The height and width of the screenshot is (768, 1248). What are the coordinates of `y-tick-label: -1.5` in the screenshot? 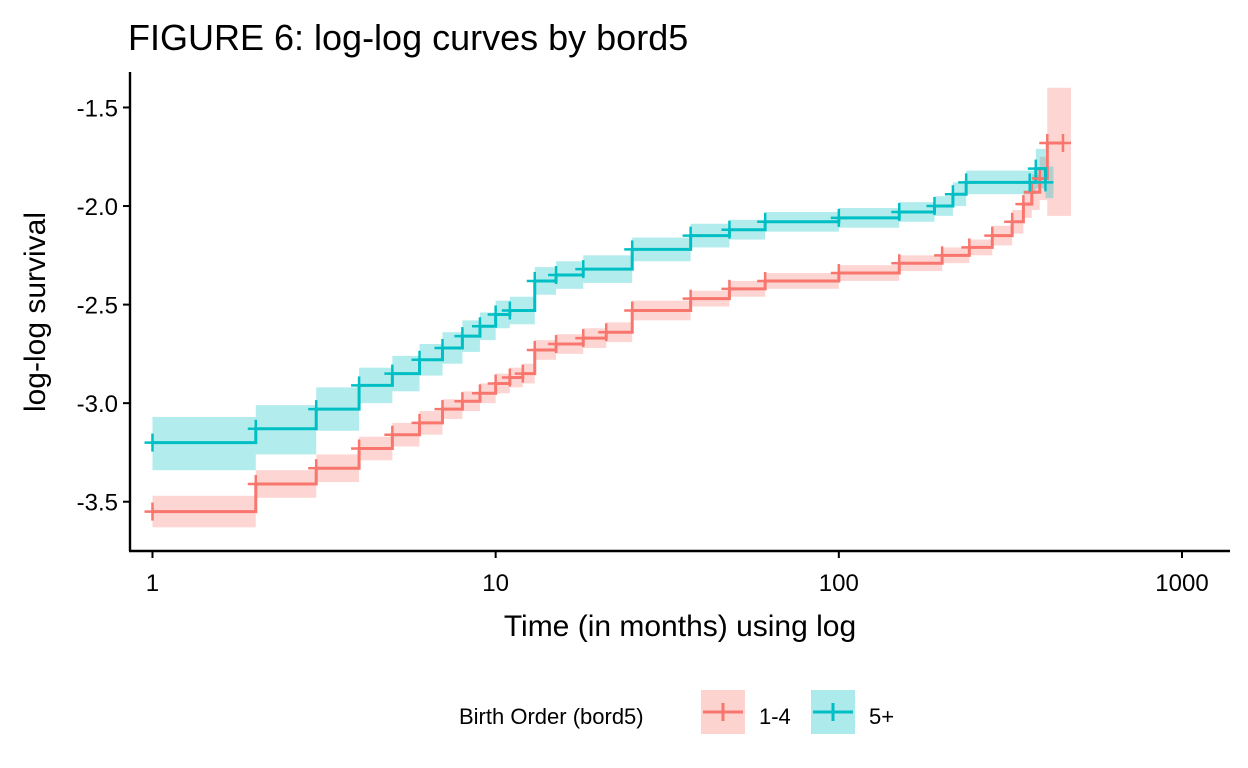 It's located at (97, 108).